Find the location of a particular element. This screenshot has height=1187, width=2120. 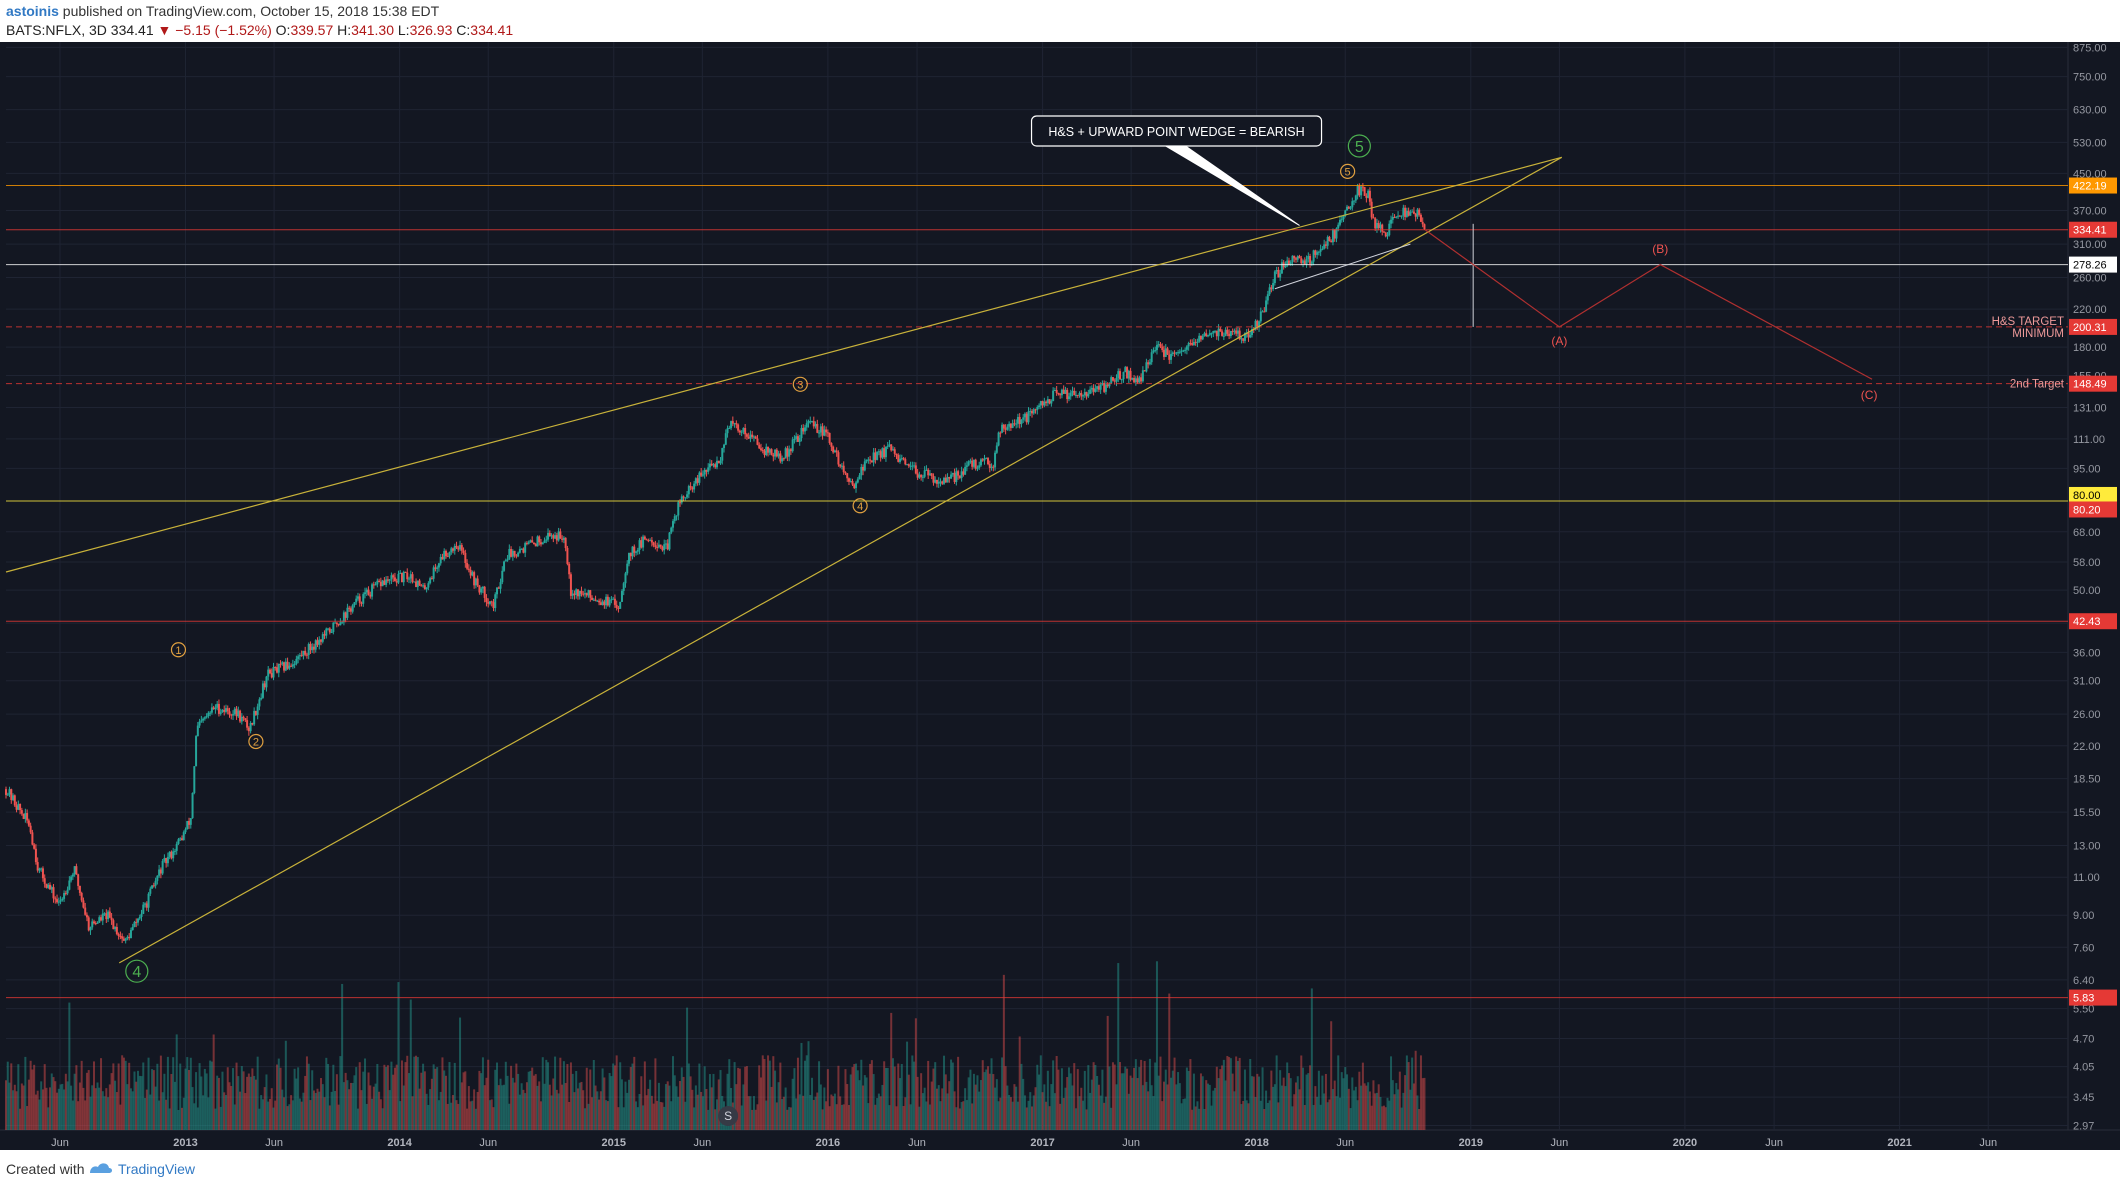

wave-label: 4 is located at coordinates (136, 972).